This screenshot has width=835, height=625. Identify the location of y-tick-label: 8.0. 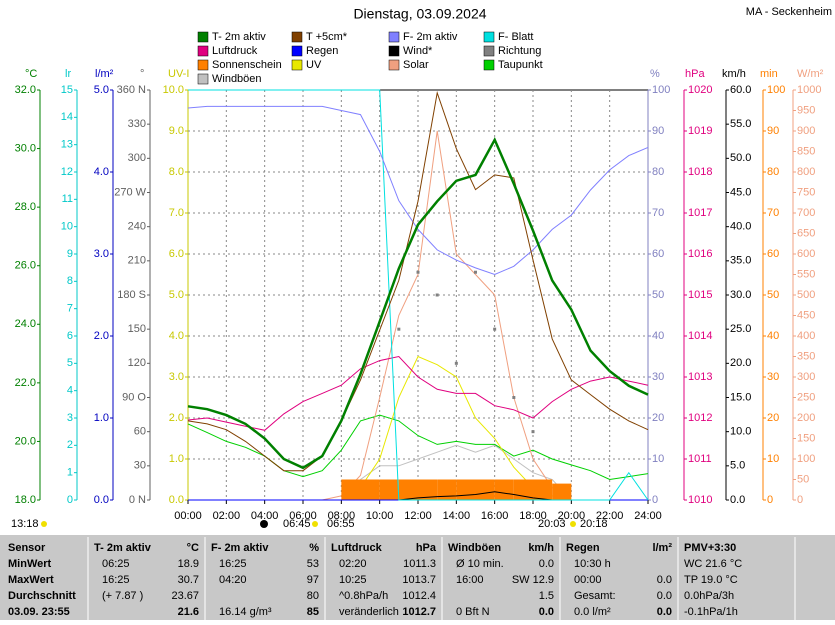
(176, 172).